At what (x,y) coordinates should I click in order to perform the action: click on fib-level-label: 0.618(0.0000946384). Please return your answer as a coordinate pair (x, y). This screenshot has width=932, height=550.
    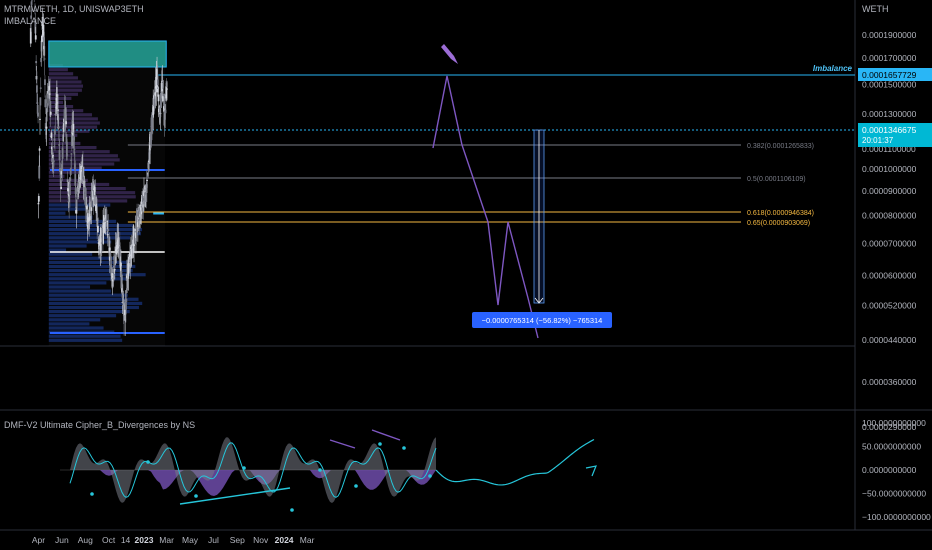
    Looking at the image, I should click on (780, 213).